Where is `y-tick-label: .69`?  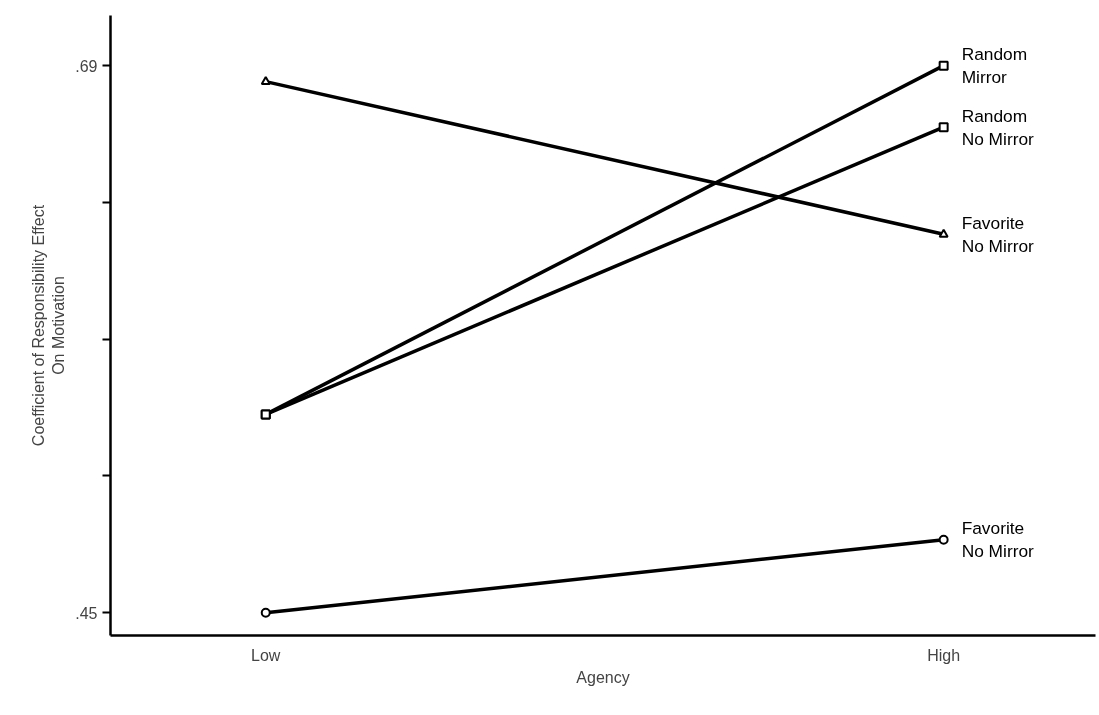
y-tick-label: .69 is located at coordinates (86, 66).